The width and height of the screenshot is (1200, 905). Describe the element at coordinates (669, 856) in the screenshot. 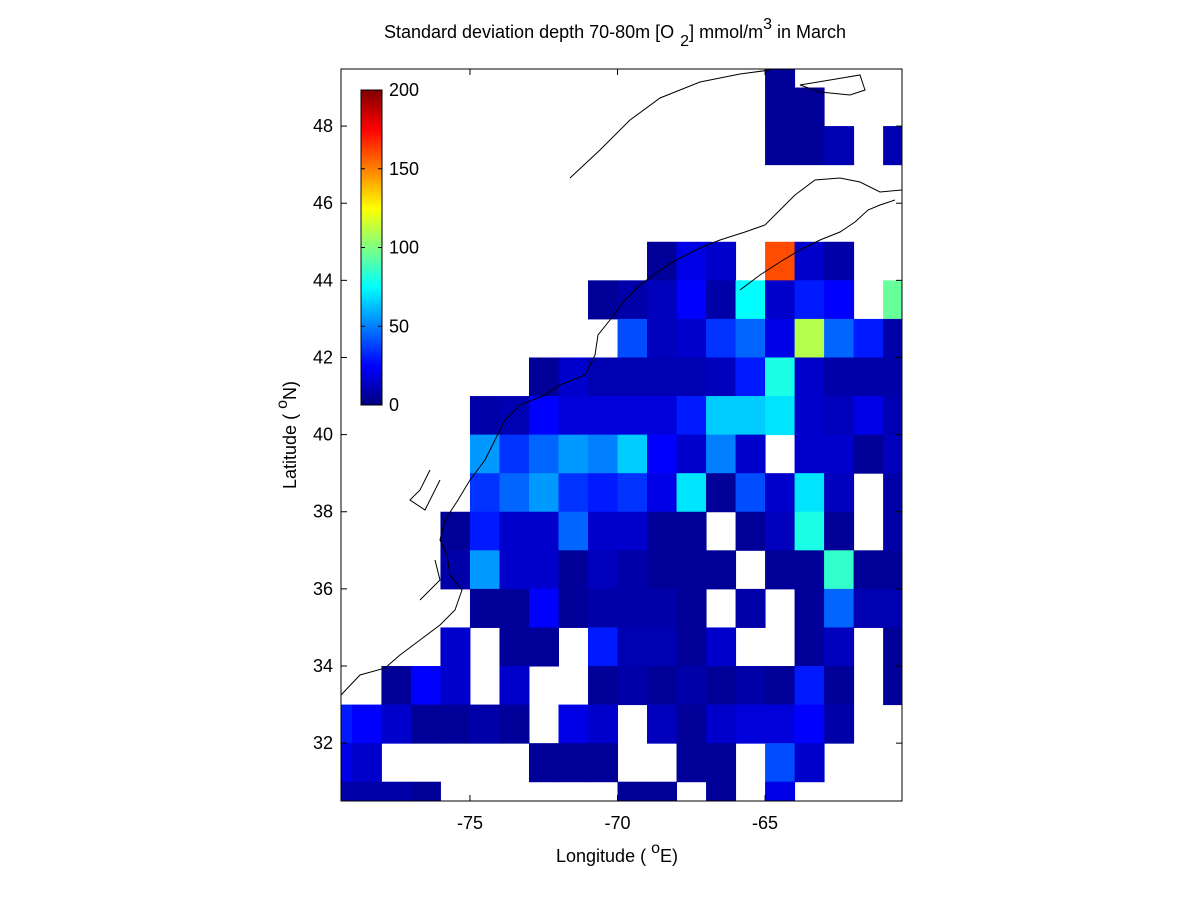

I see `label-part: E)` at that location.